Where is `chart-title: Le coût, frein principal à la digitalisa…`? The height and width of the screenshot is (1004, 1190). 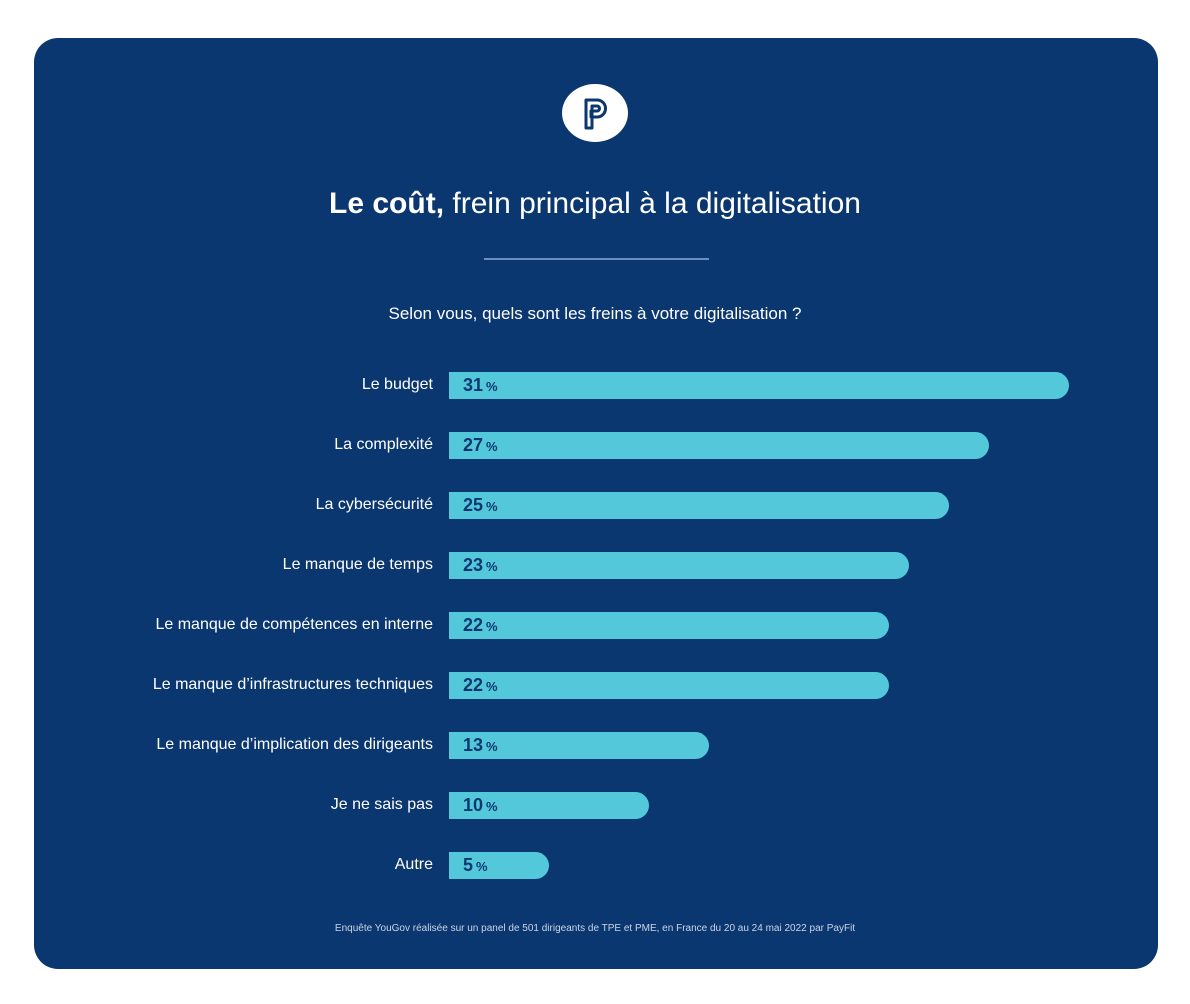
chart-title: Le coût, frein principal à la digitalisa… is located at coordinates (595, 204).